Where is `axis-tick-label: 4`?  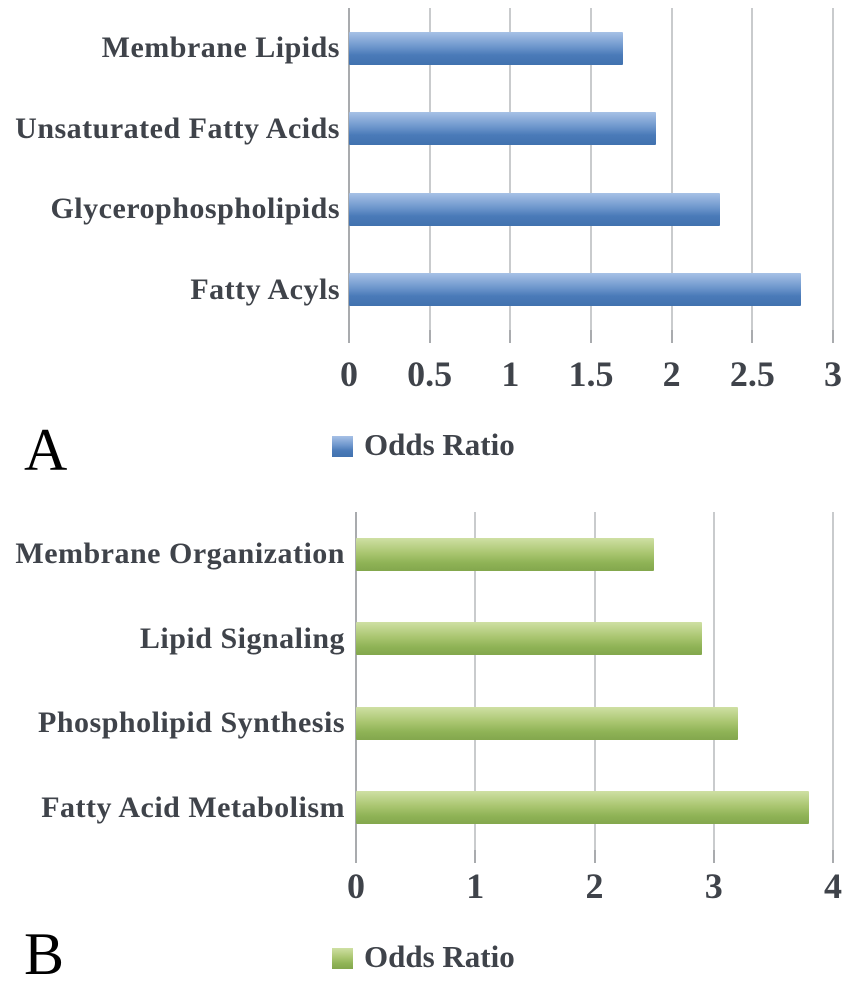
axis-tick-label: 4 is located at coordinates (833, 886).